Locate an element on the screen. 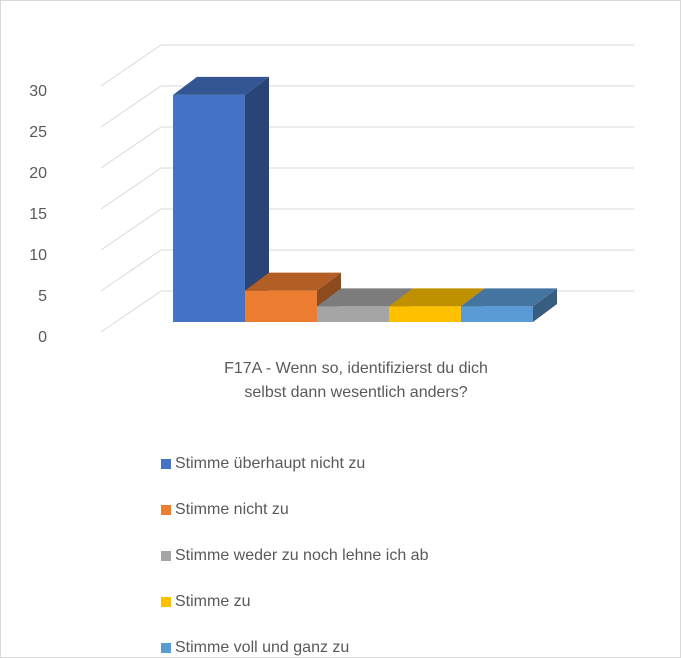  y-tick-label: 15 is located at coordinates (38, 214).